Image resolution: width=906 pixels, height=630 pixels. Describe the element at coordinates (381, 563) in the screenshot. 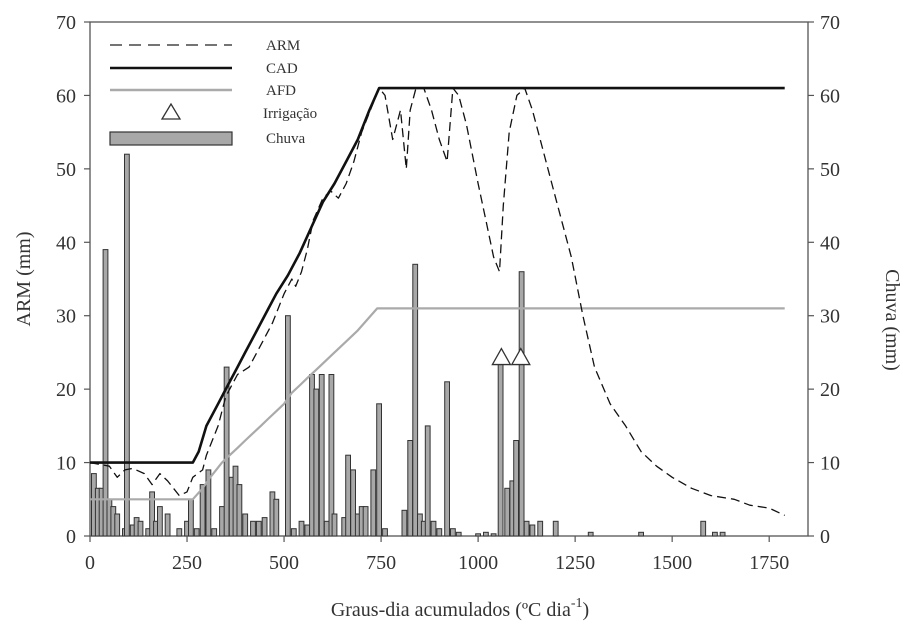

I see `x-tick-label-750: 750` at that location.